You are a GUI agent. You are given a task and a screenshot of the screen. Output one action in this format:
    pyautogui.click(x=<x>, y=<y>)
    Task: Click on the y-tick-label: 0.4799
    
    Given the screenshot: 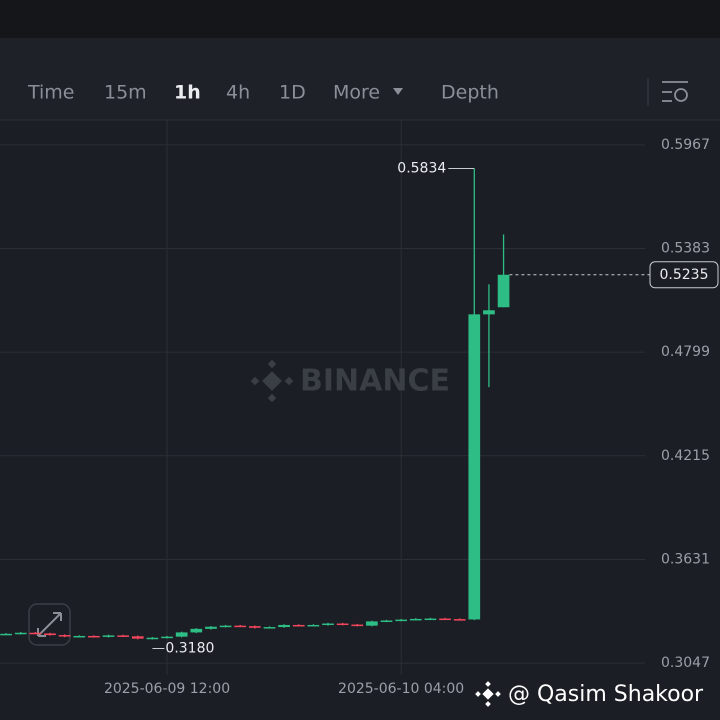 What is the action you would take?
    pyautogui.click(x=685, y=352)
    